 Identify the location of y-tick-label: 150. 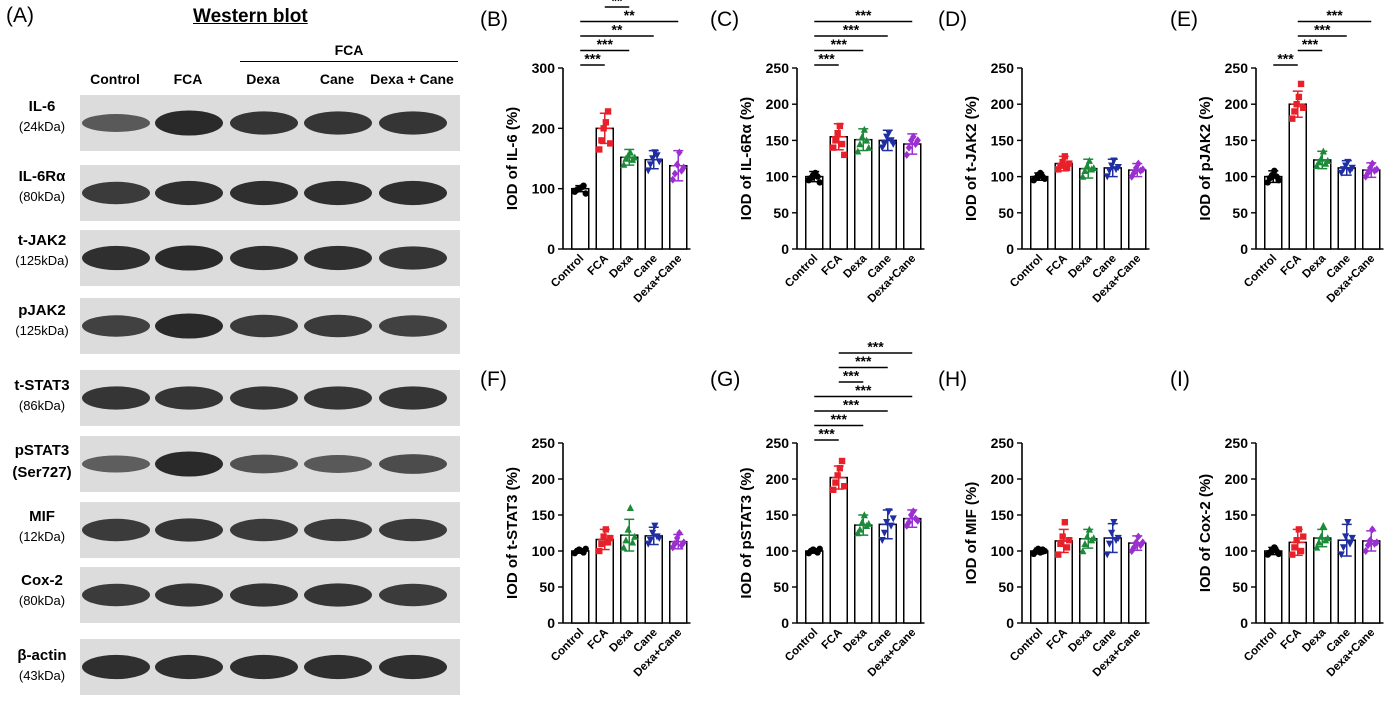
(1237, 140).